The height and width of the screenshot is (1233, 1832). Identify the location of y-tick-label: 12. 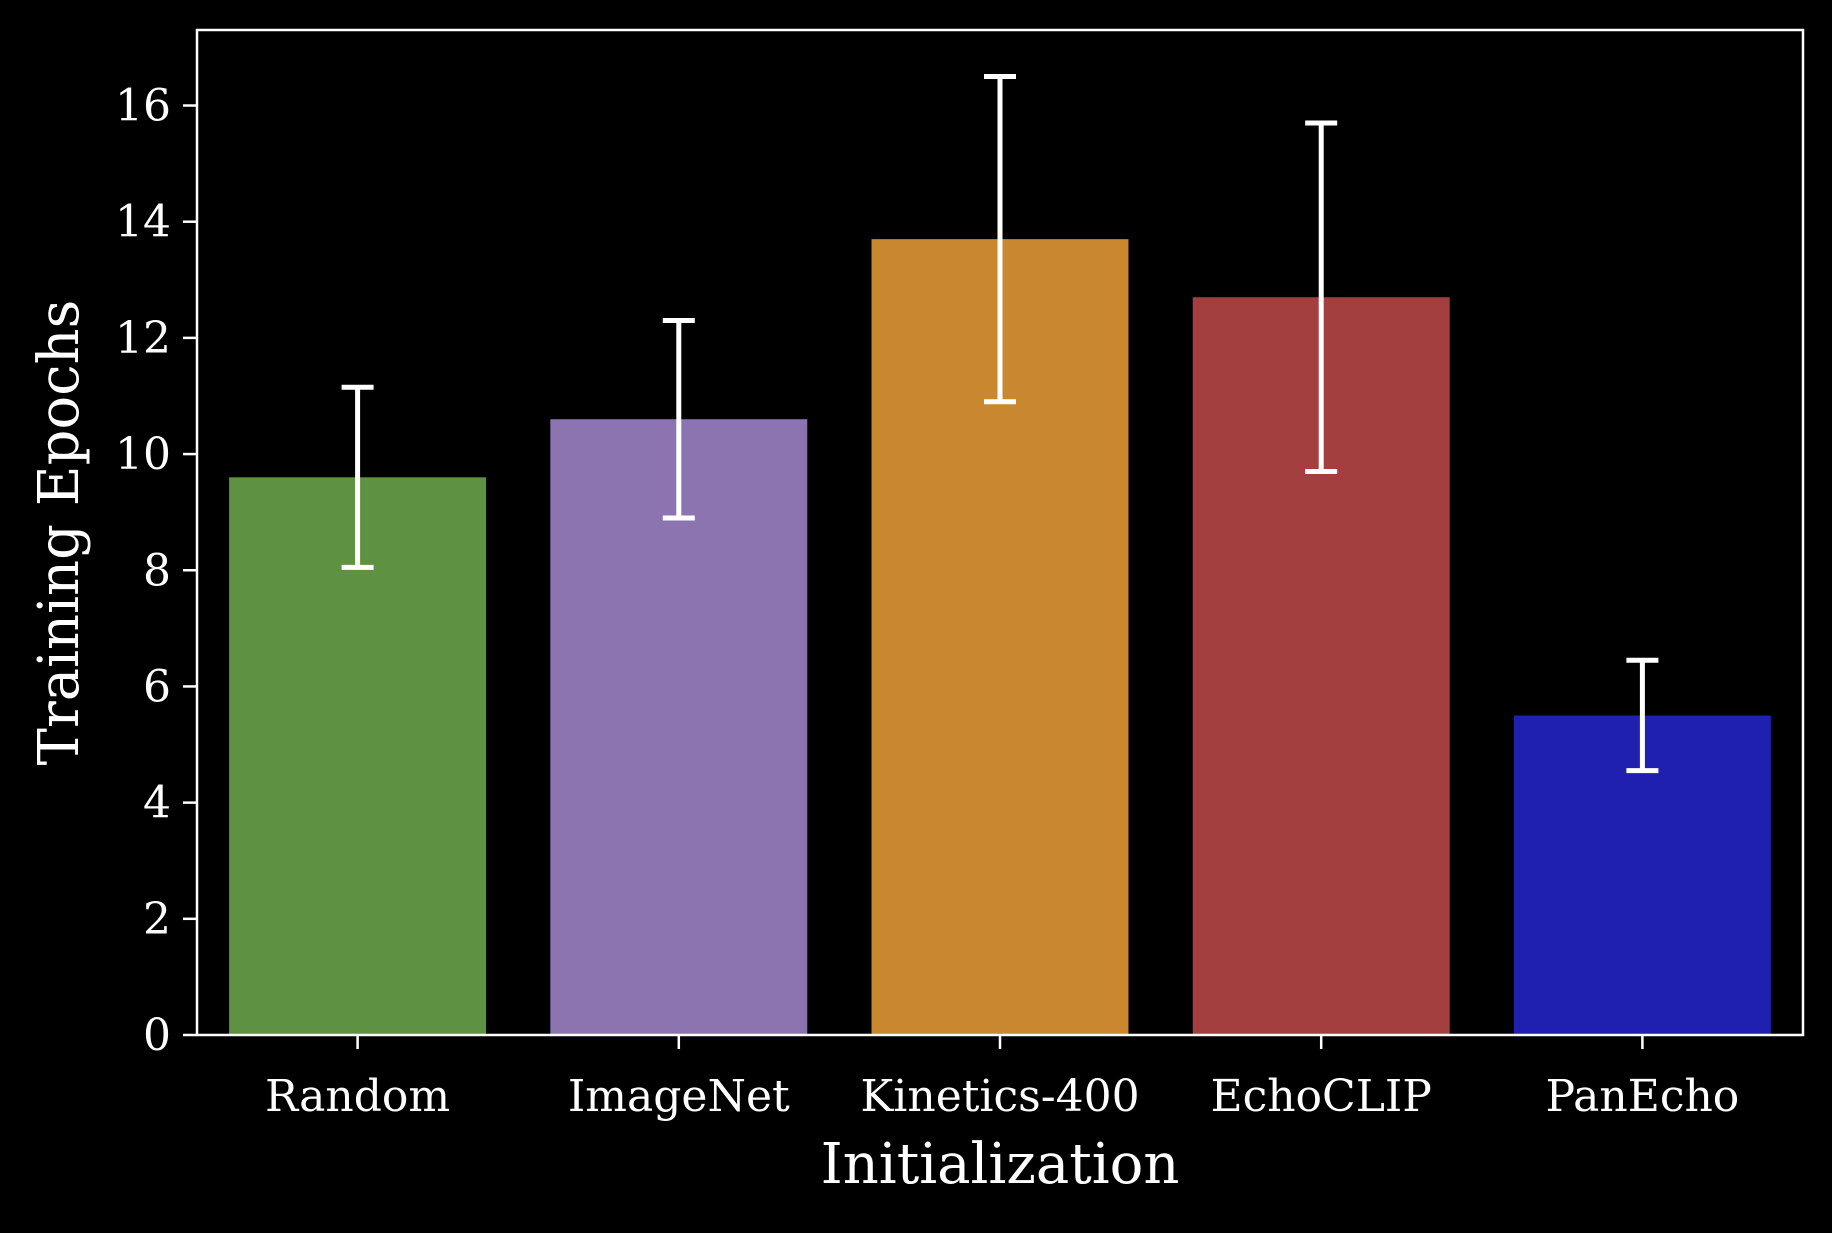
(143, 338).